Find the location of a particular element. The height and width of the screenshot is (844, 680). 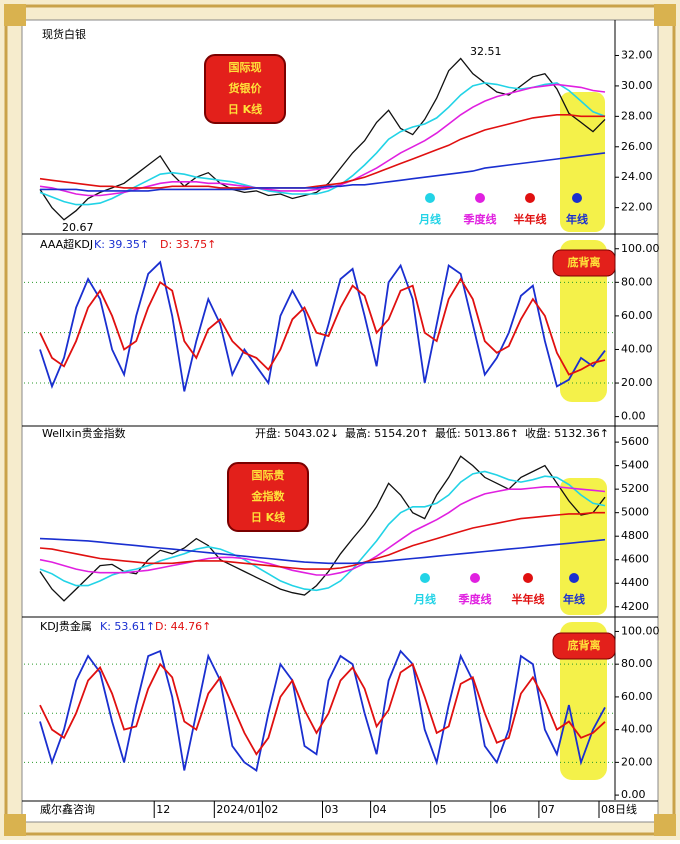

title-box-line: 金指数 is located at coordinates (268, 496).